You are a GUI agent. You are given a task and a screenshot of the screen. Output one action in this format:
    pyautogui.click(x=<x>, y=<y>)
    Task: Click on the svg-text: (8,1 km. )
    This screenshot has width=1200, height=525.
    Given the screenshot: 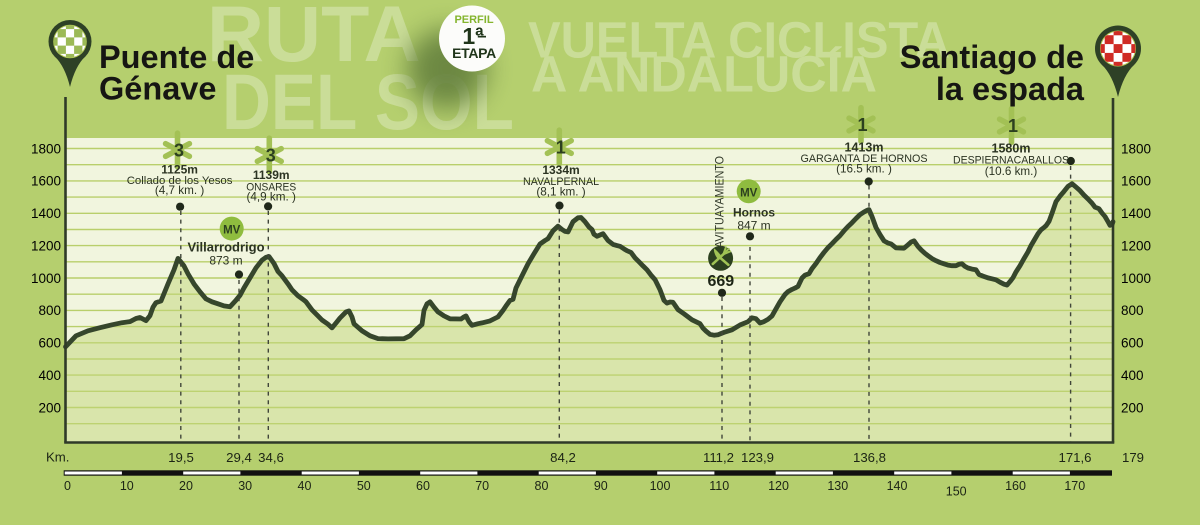 What is the action you would take?
    pyautogui.click(x=560, y=192)
    